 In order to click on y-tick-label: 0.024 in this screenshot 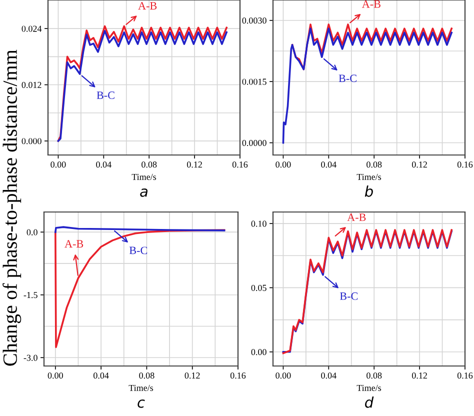, I will do `click(32, 29)`.